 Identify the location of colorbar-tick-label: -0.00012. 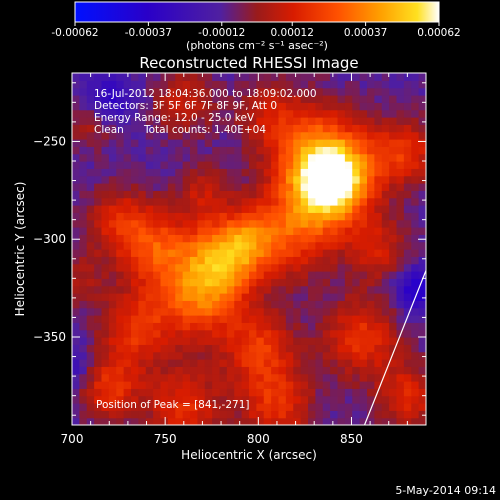
(221, 33).